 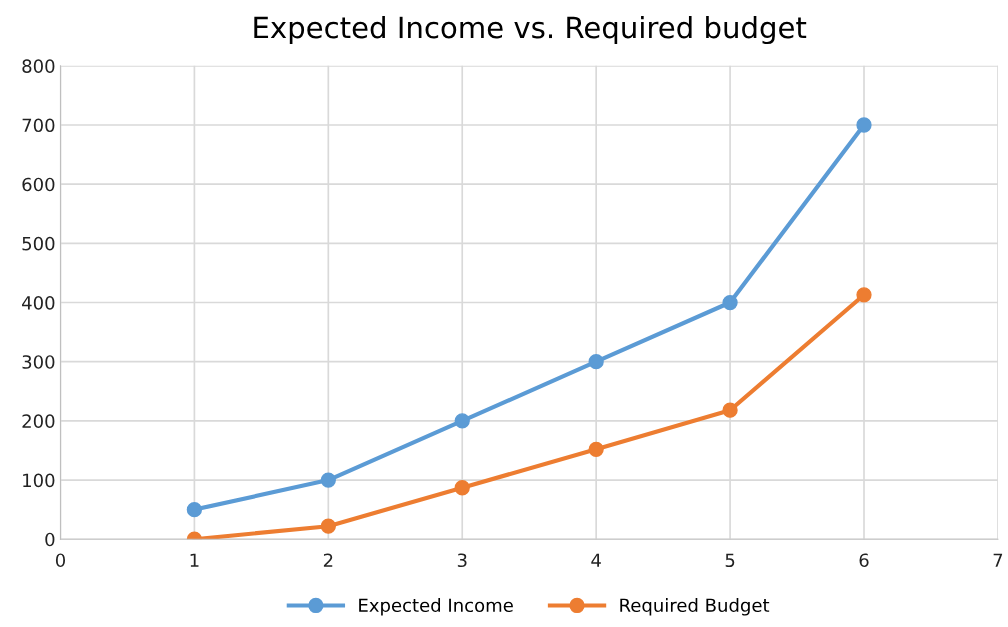 What do you see at coordinates (60, 560) in the screenshot?
I see `x-tick-label: 0` at bounding box center [60, 560].